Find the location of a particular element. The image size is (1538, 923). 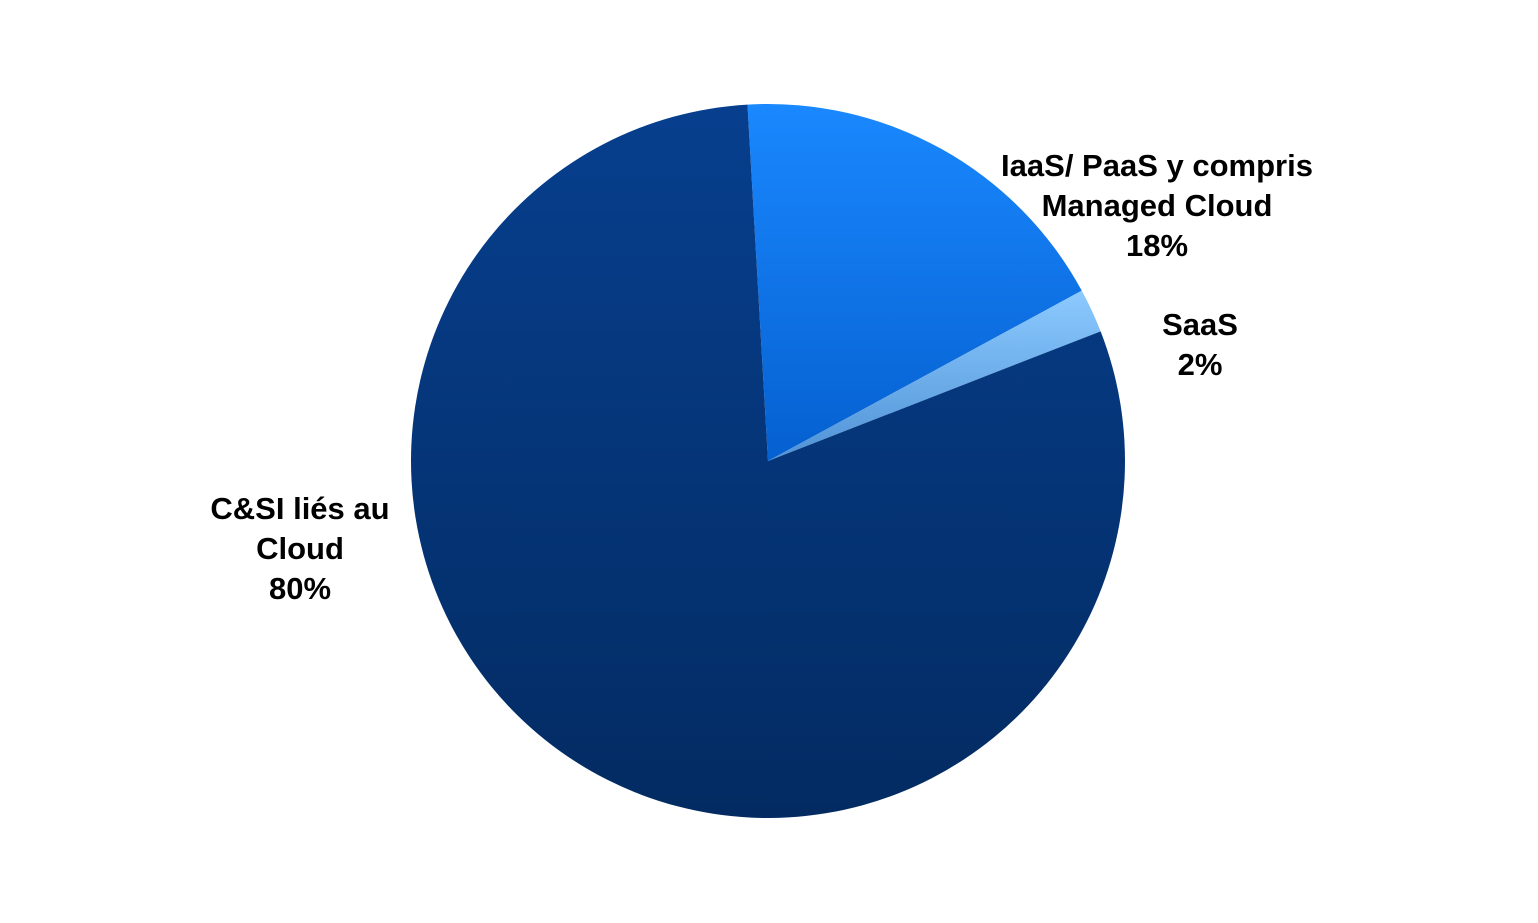

slice-name-line: IaaS/ PaaS y compris is located at coordinates (1157, 165).